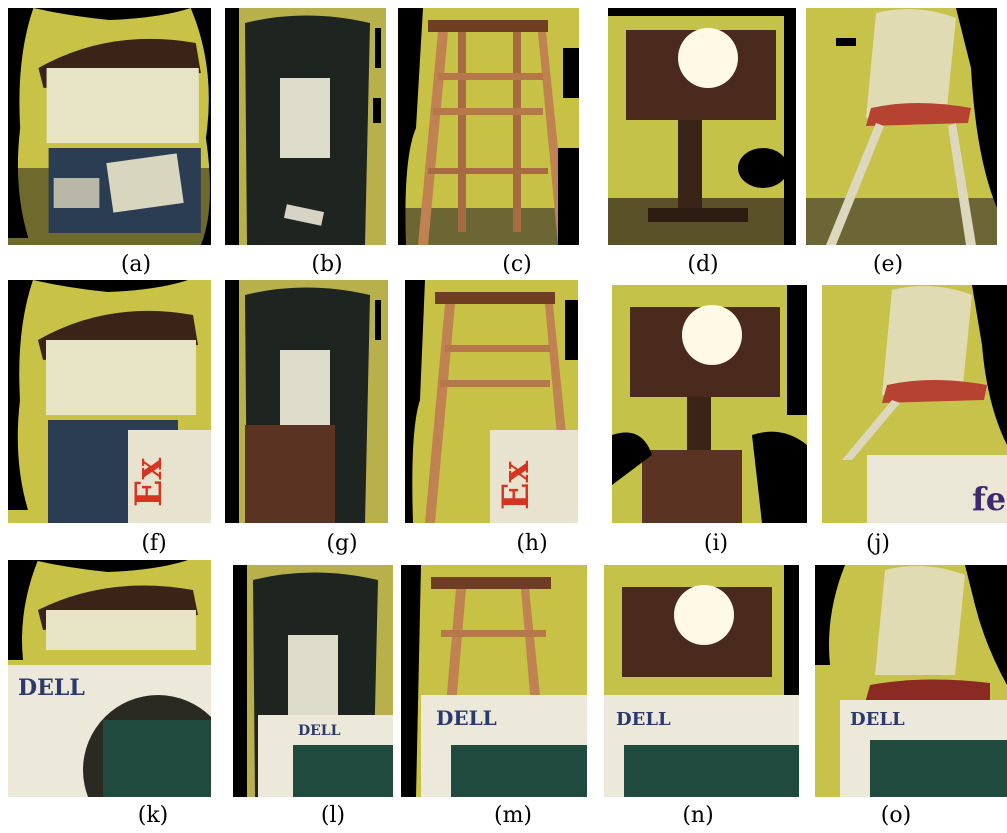 Image resolution: width=1007 pixels, height=833 pixels. Describe the element at coordinates (901, 126) in the screenshot. I see `panel-e-image` at that location.